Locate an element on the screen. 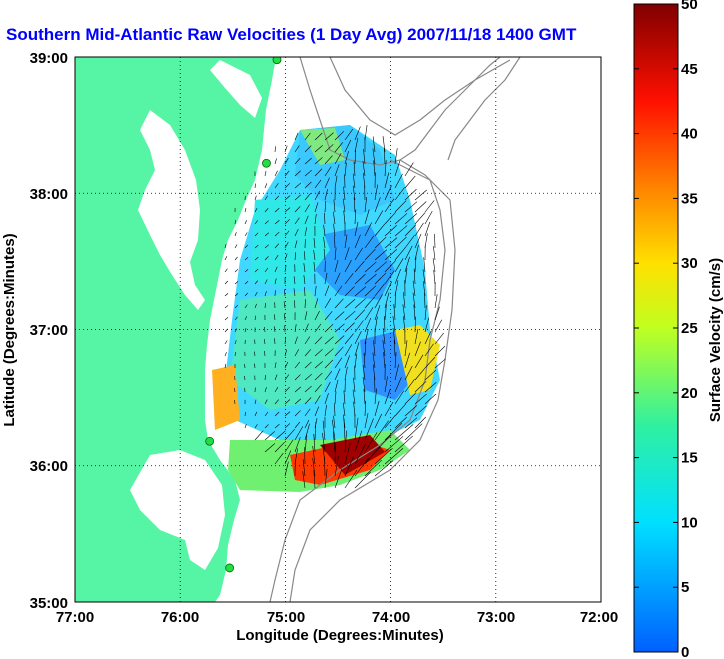  colorbar-tick-label: 30 is located at coordinates (689, 263).